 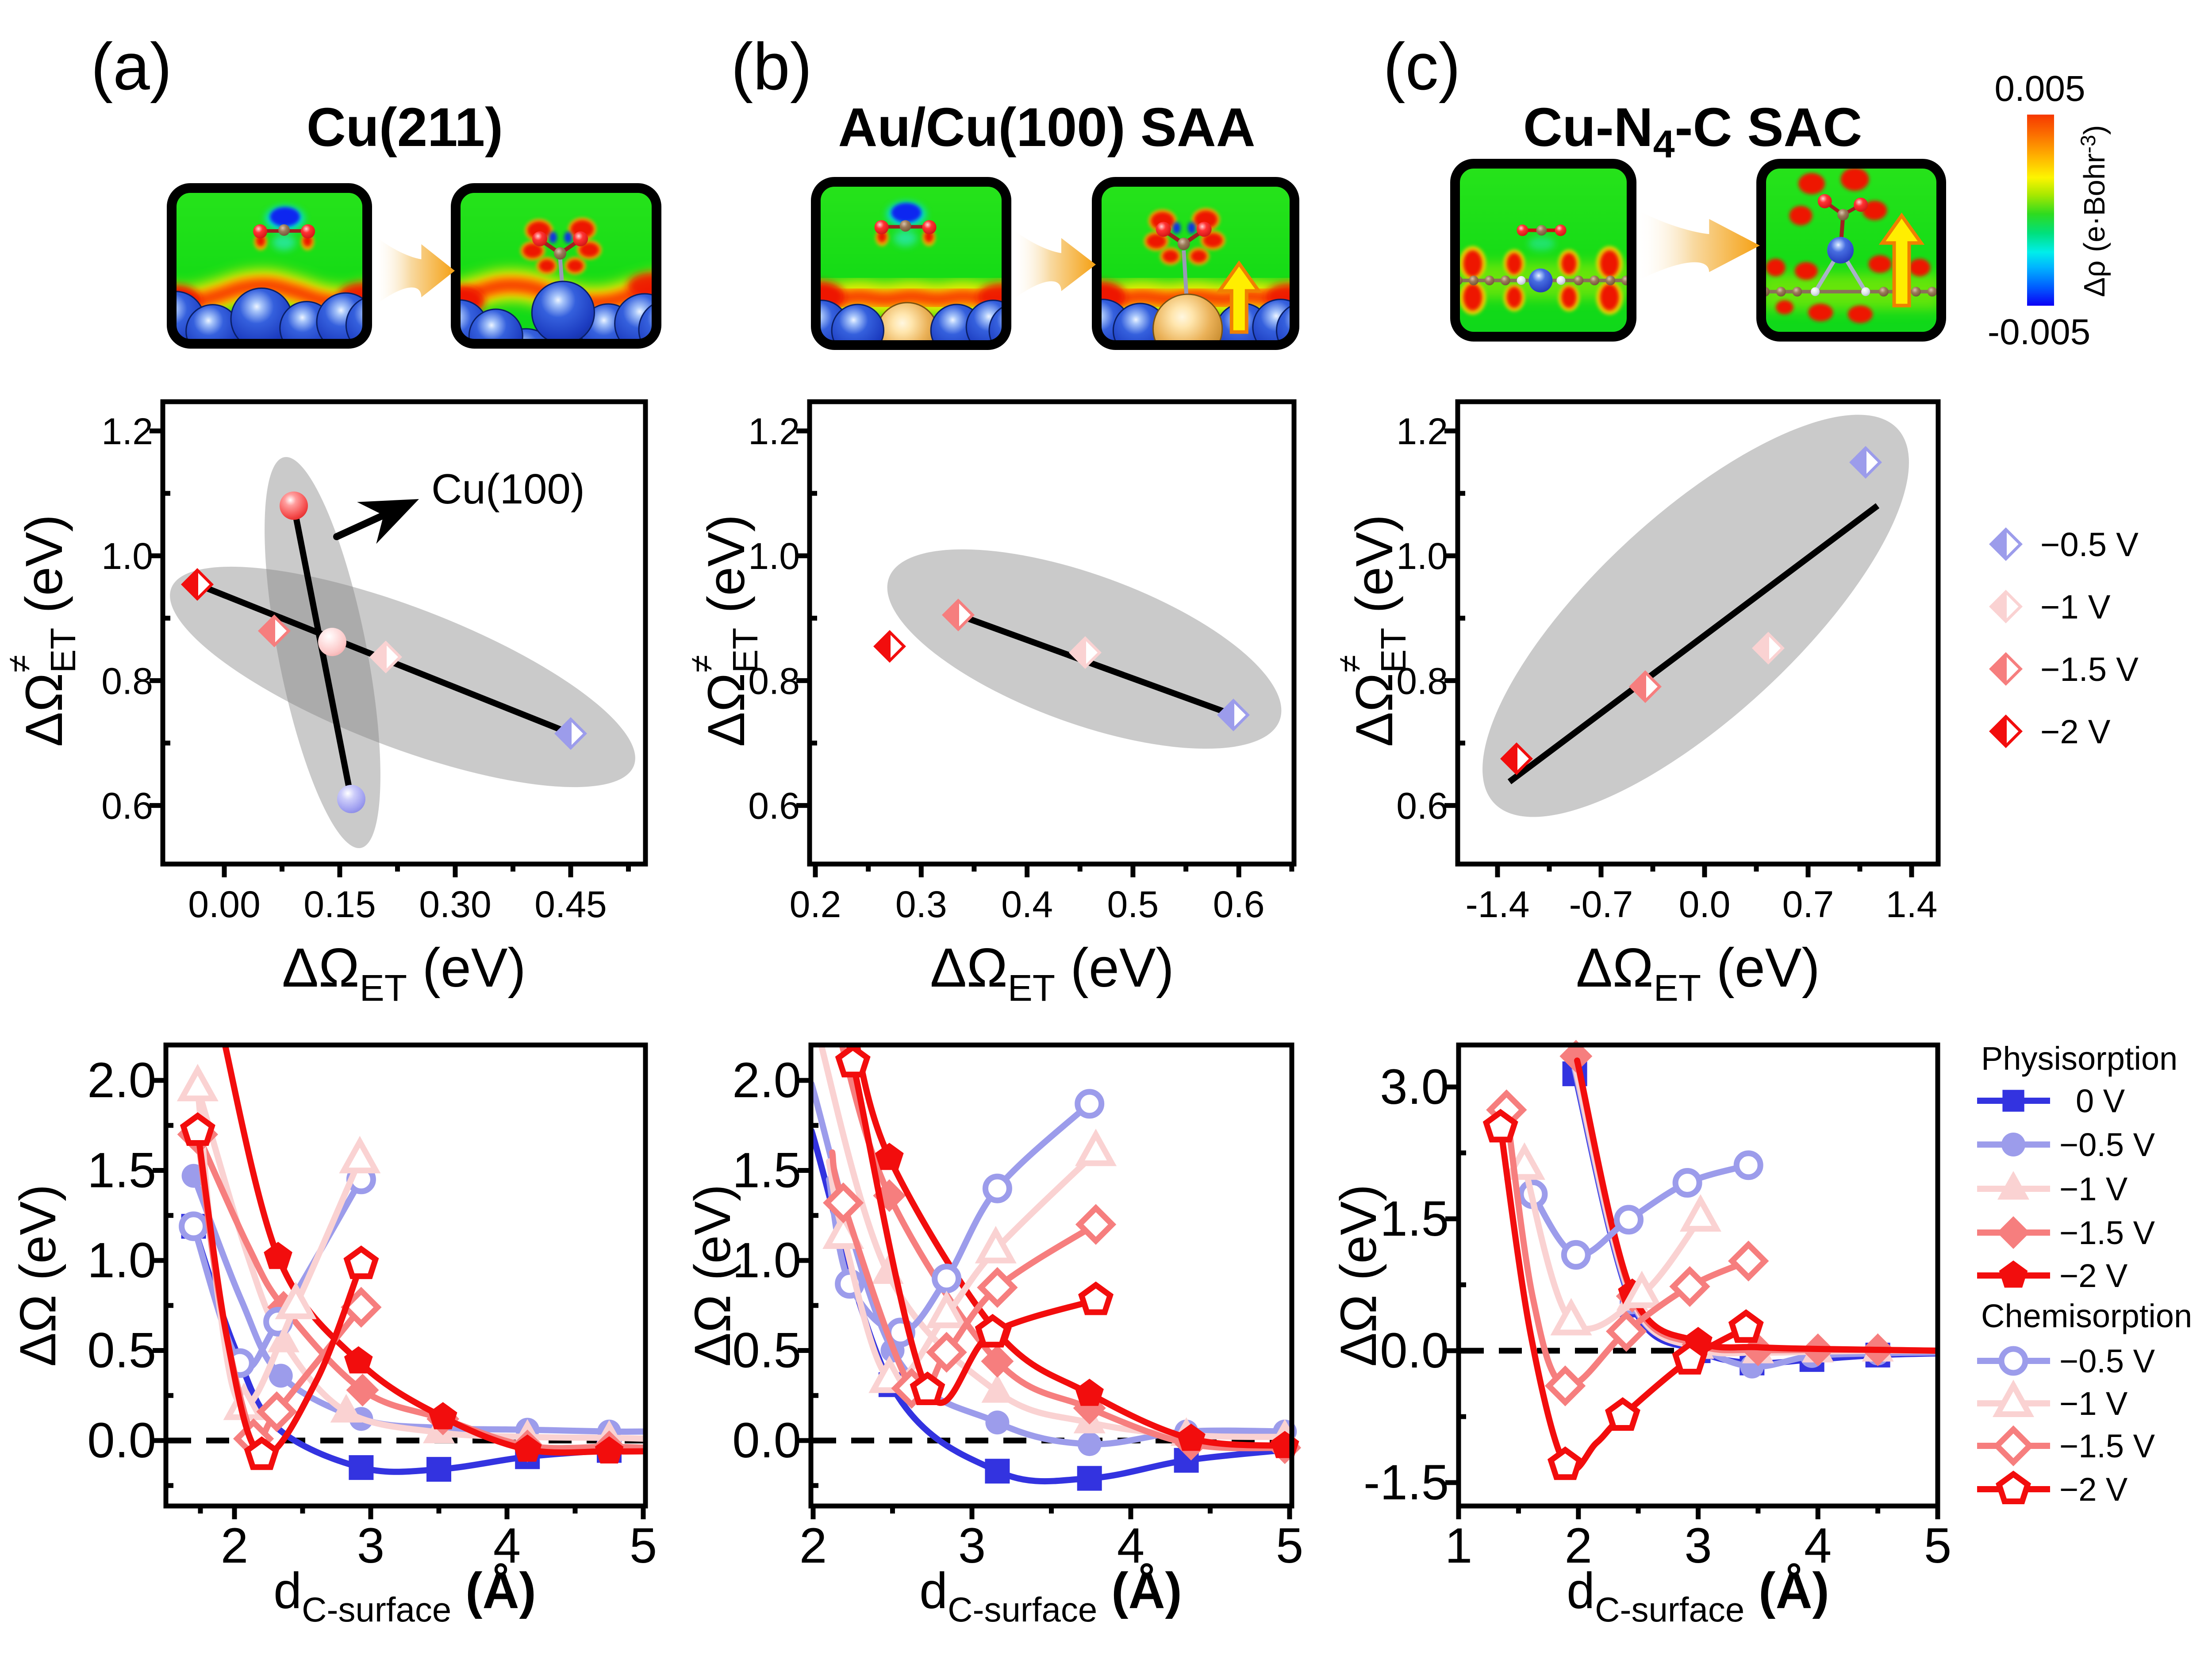 What do you see at coordinates (2040, 89) in the screenshot?
I see `svg-text: 0.005` at bounding box center [2040, 89].